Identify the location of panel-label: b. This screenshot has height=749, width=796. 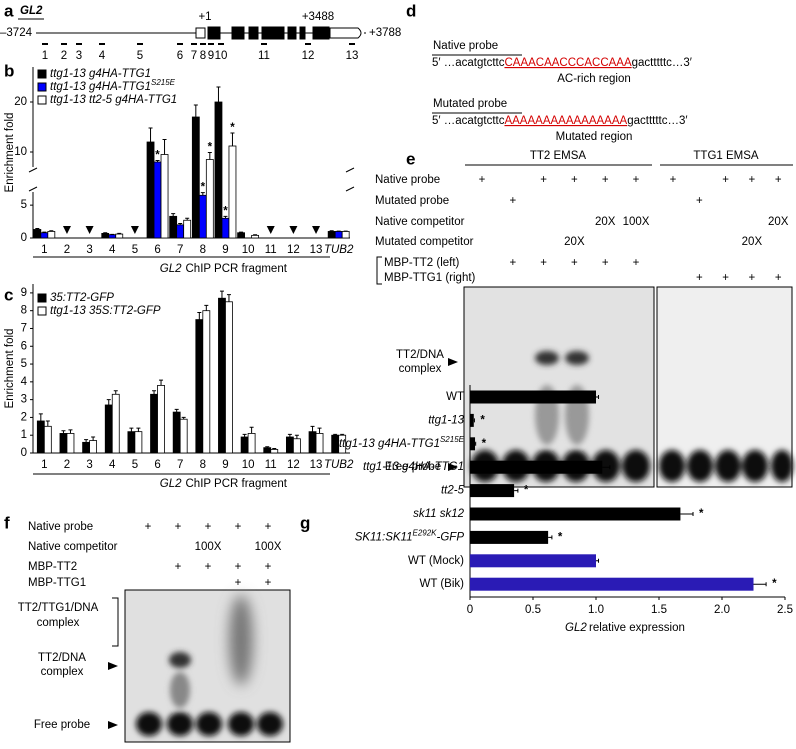
(9, 70).